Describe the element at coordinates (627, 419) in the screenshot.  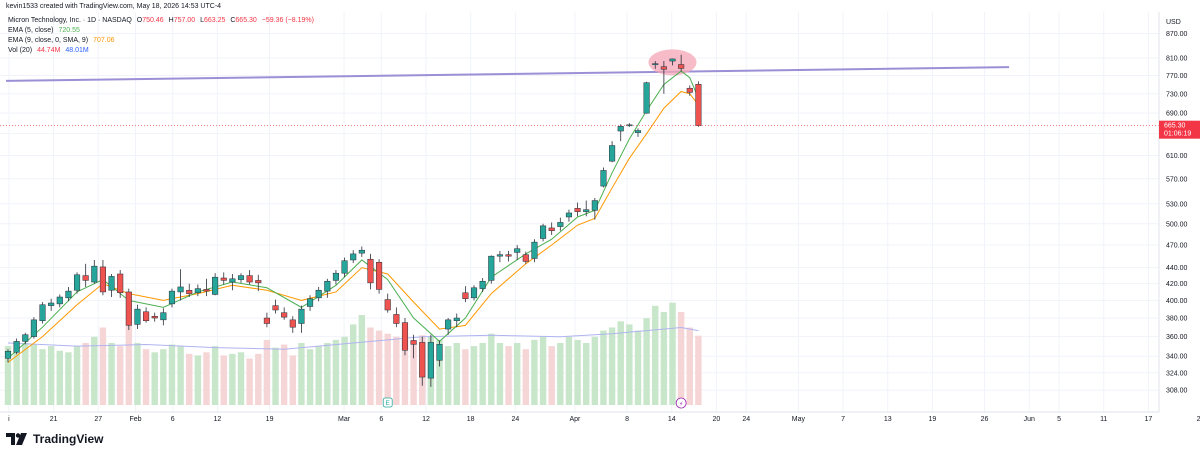
I see `time-tick-label: 8` at that location.